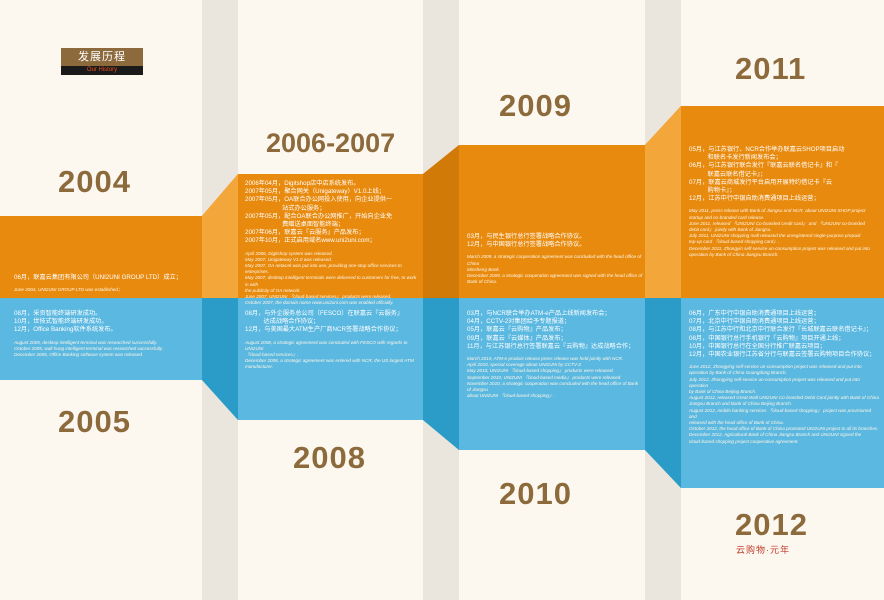  I want to click on event-line-en: manufacturer., so click(259, 367).